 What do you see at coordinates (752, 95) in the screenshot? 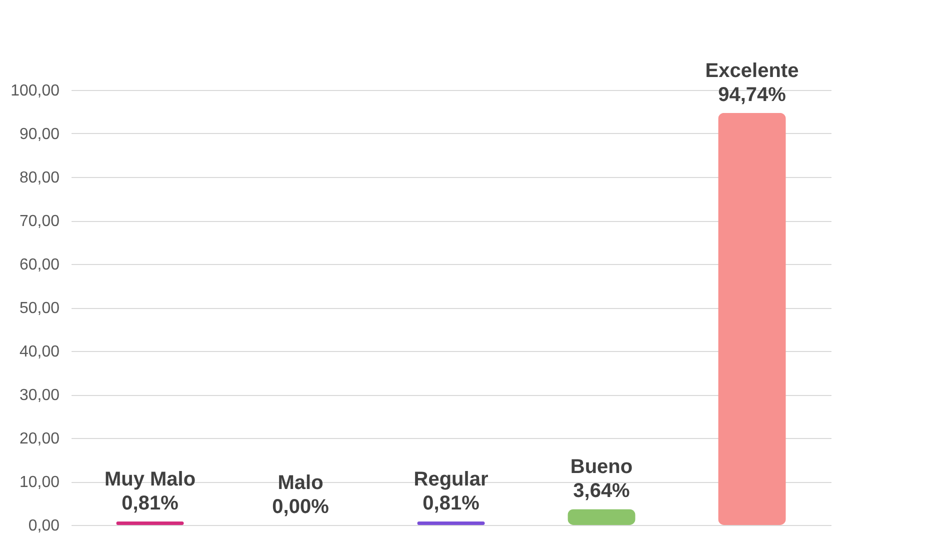
I see `data-label: 94,74%` at bounding box center [752, 95].